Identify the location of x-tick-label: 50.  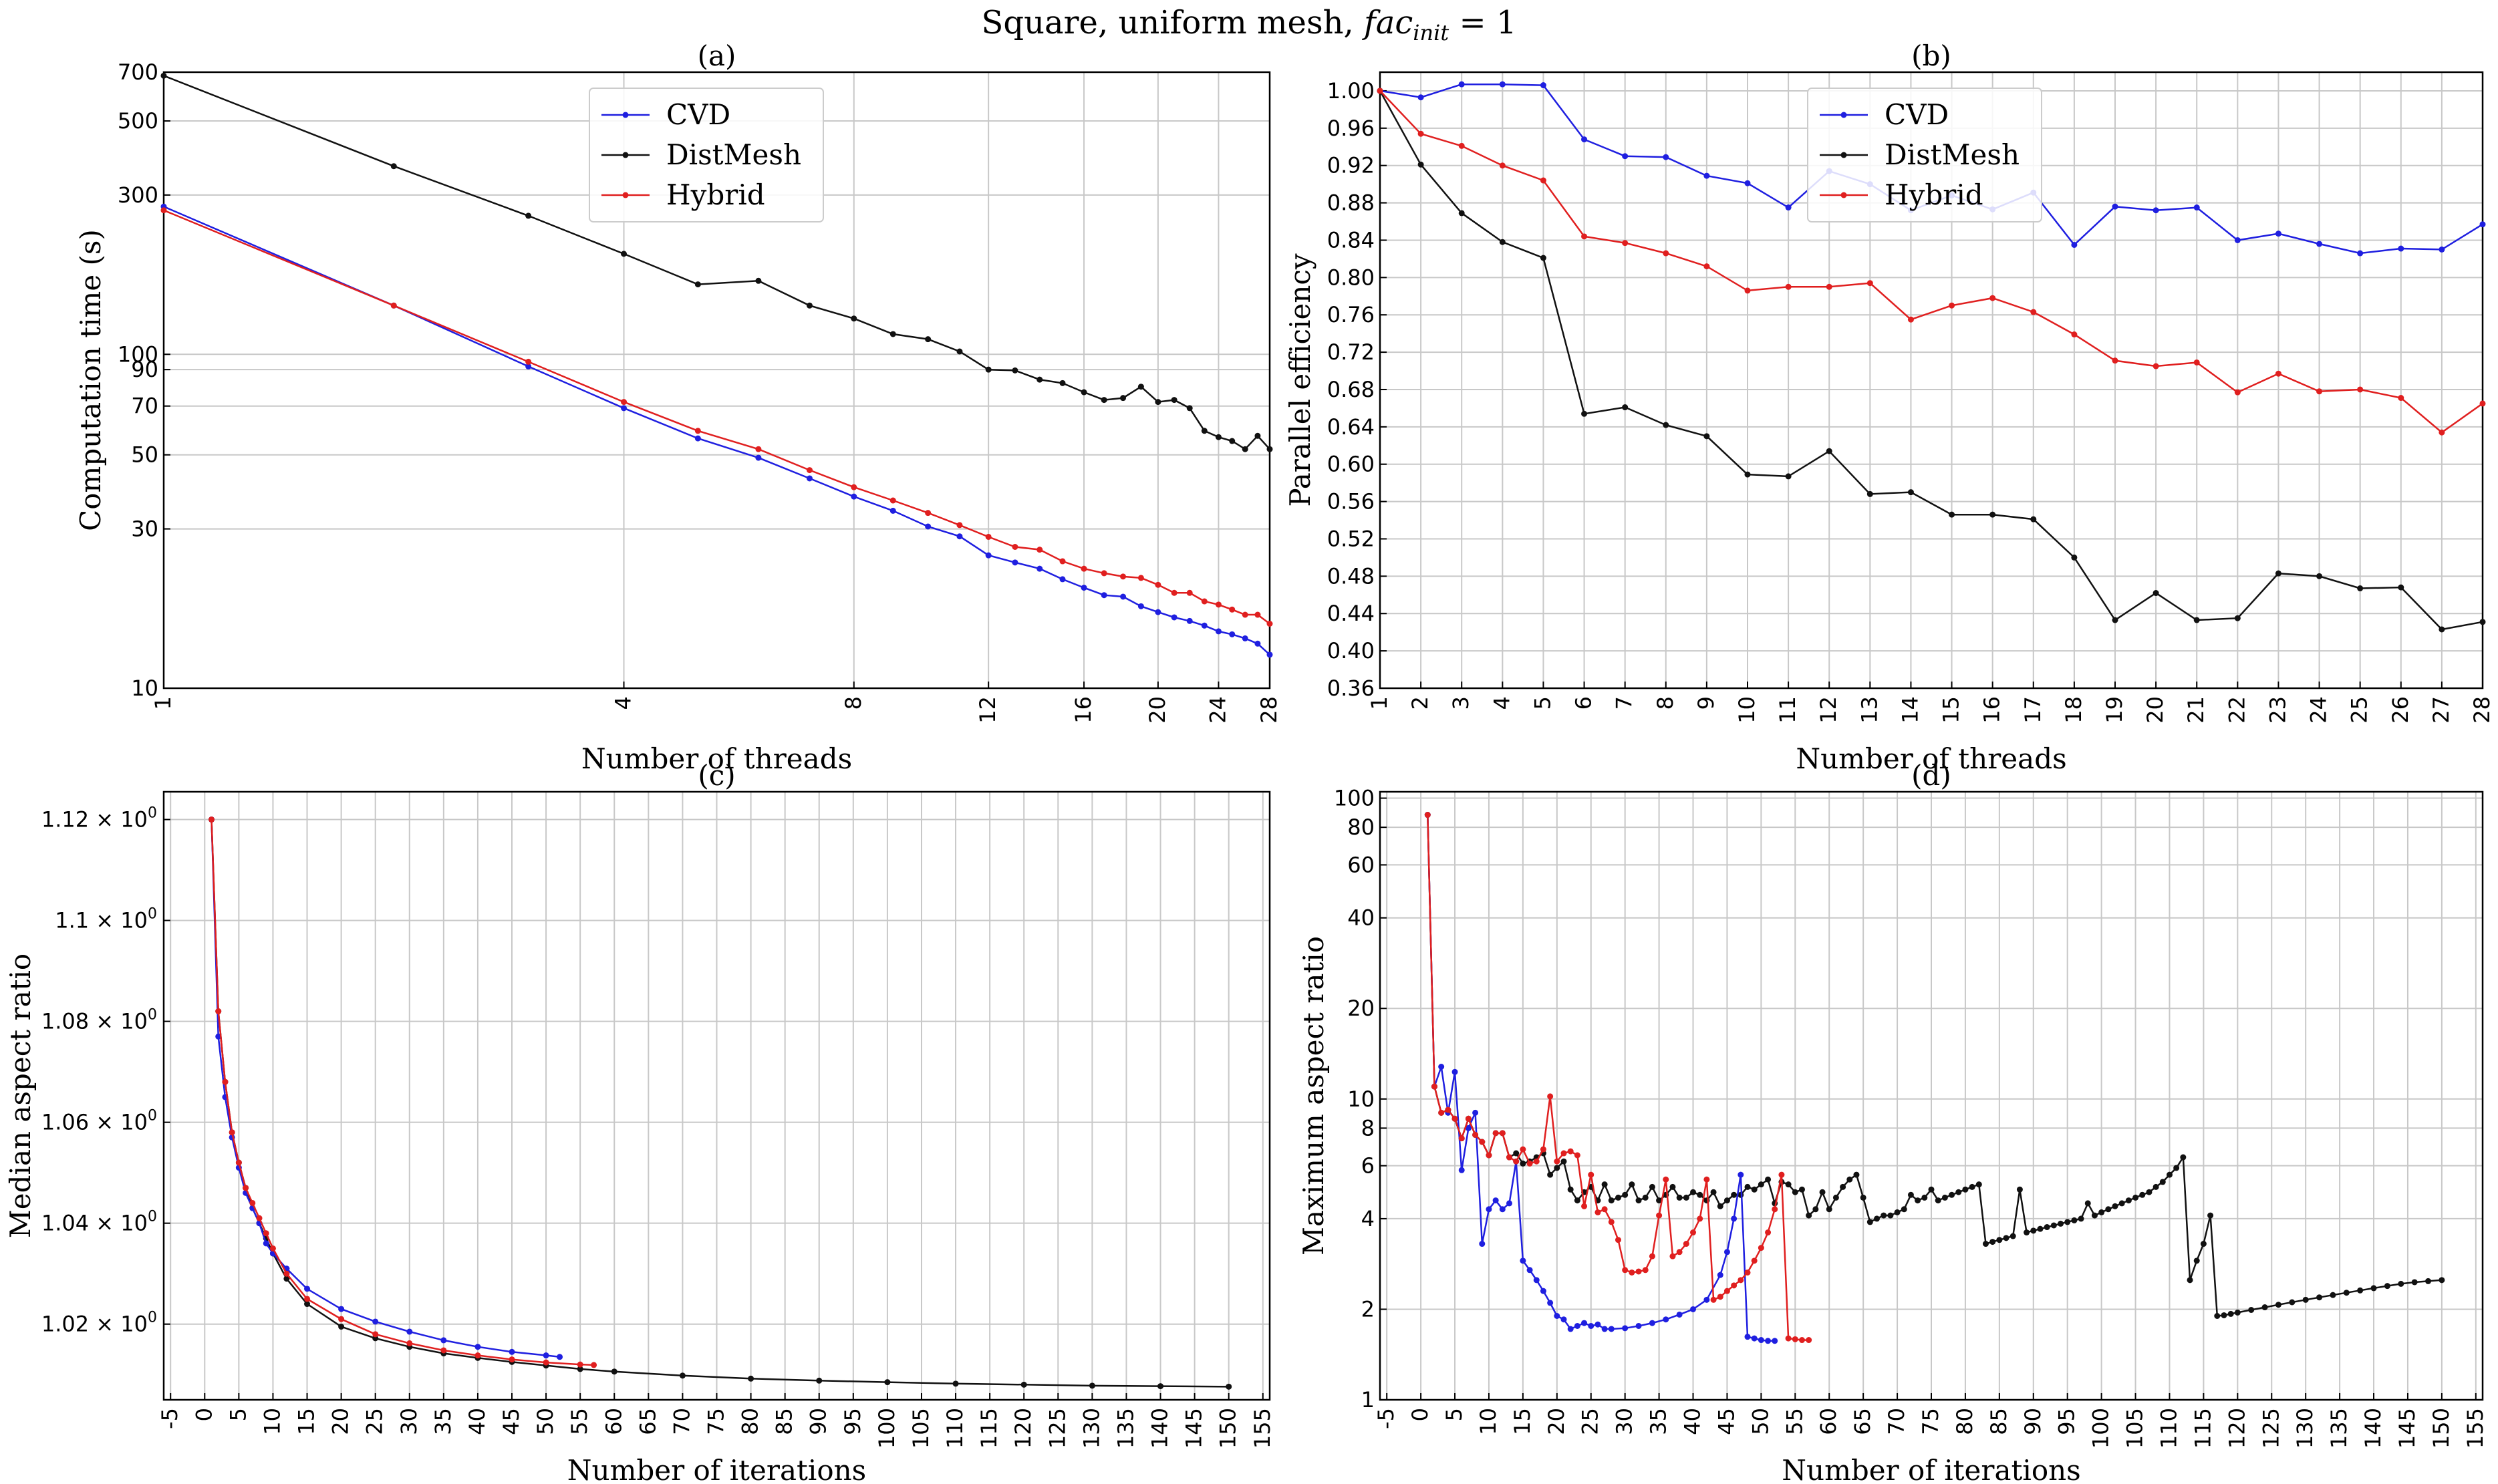
(1760, 1422).